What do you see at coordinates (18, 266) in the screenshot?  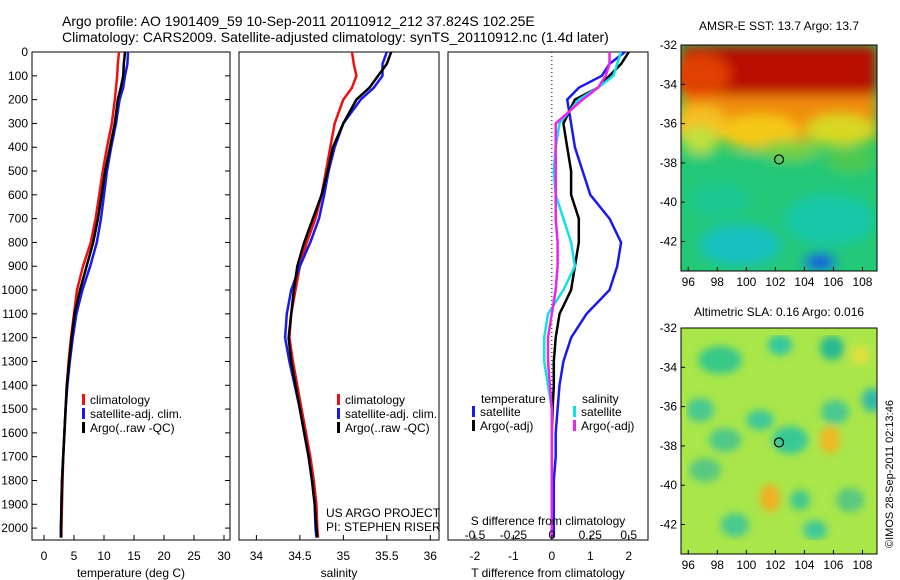 I see `depth-tick-label: 900` at bounding box center [18, 266].